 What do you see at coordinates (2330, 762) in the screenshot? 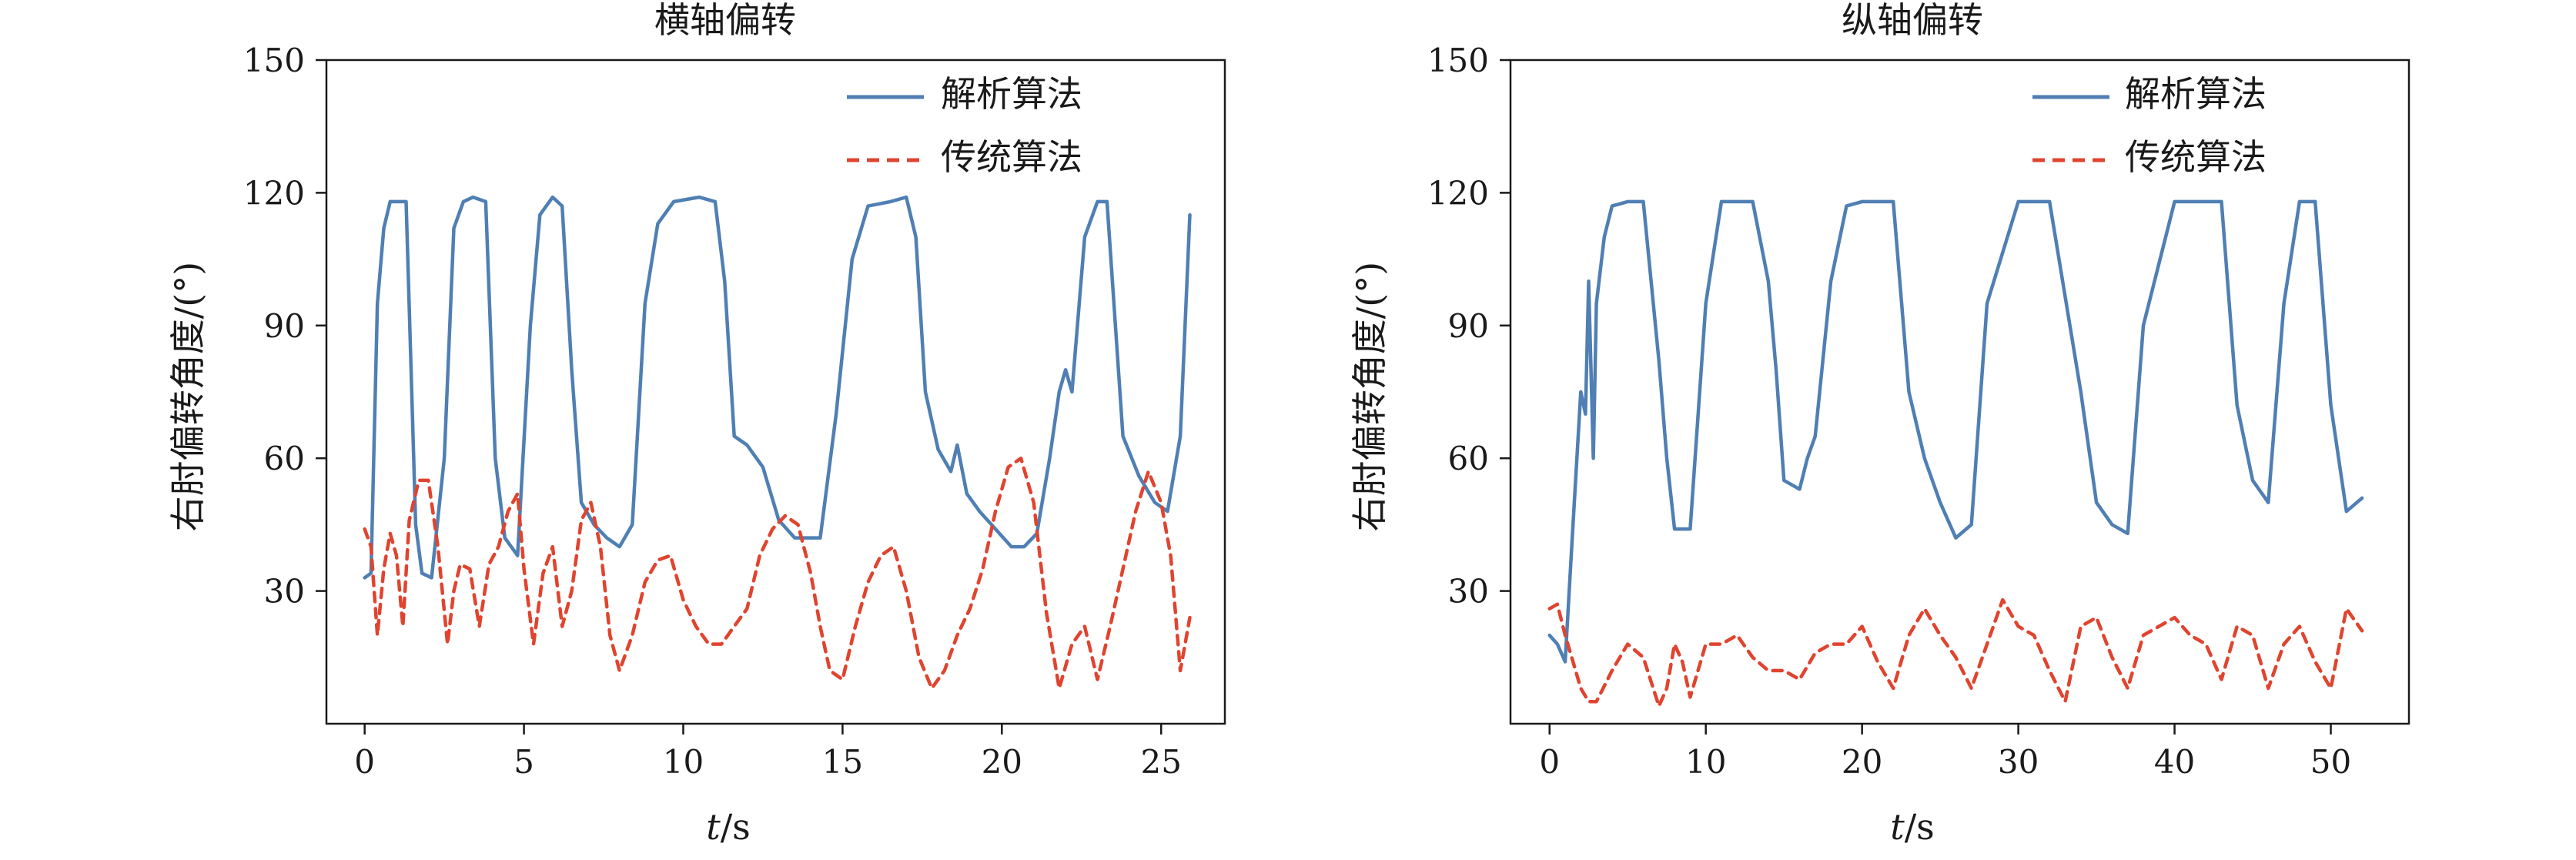
I see `x-tick-label: 50` at bounding box center [2330, 762].